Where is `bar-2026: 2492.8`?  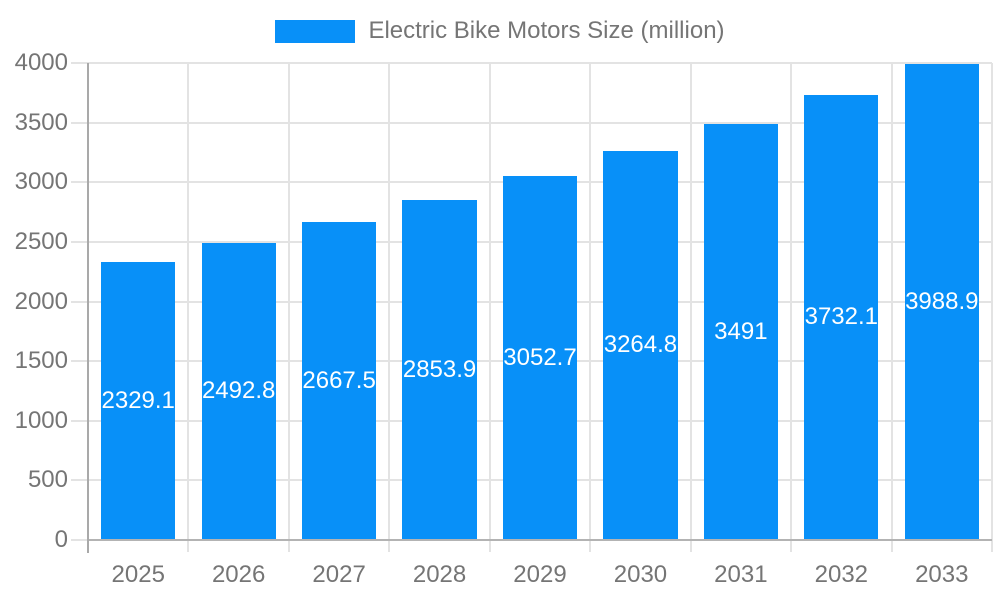
bar-2026: 2492.8 is located at coordinates (238, 391).